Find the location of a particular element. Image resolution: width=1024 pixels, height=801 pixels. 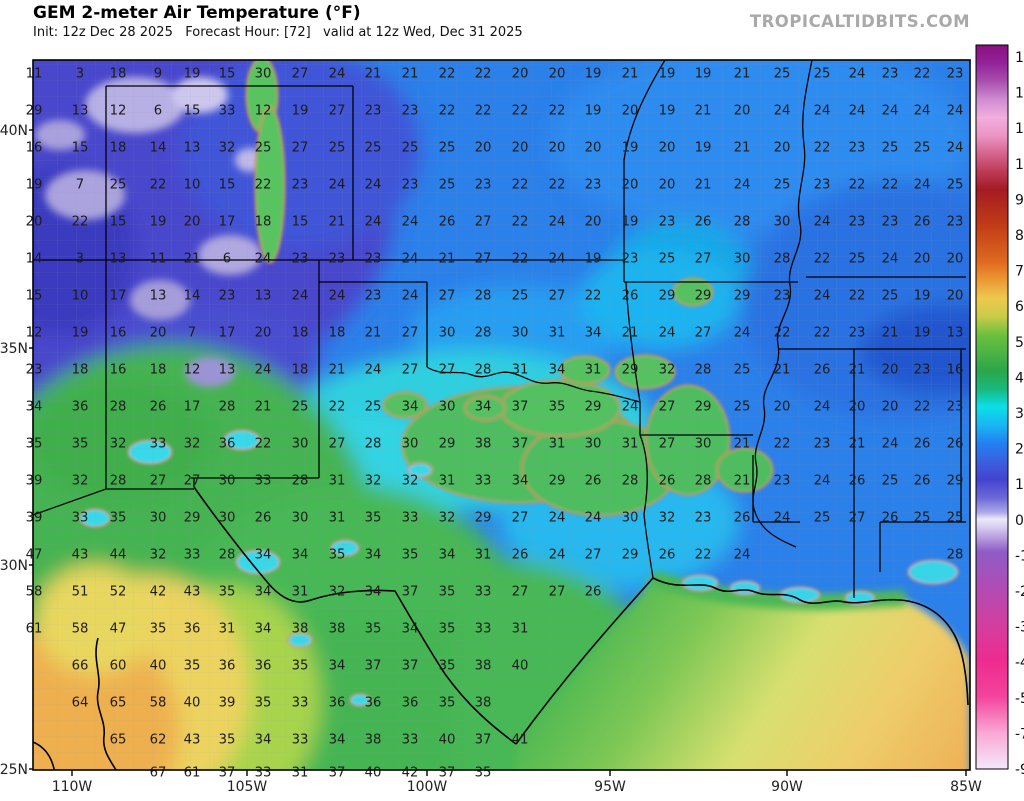

label: -50 is located at coordinates (1019, 699).